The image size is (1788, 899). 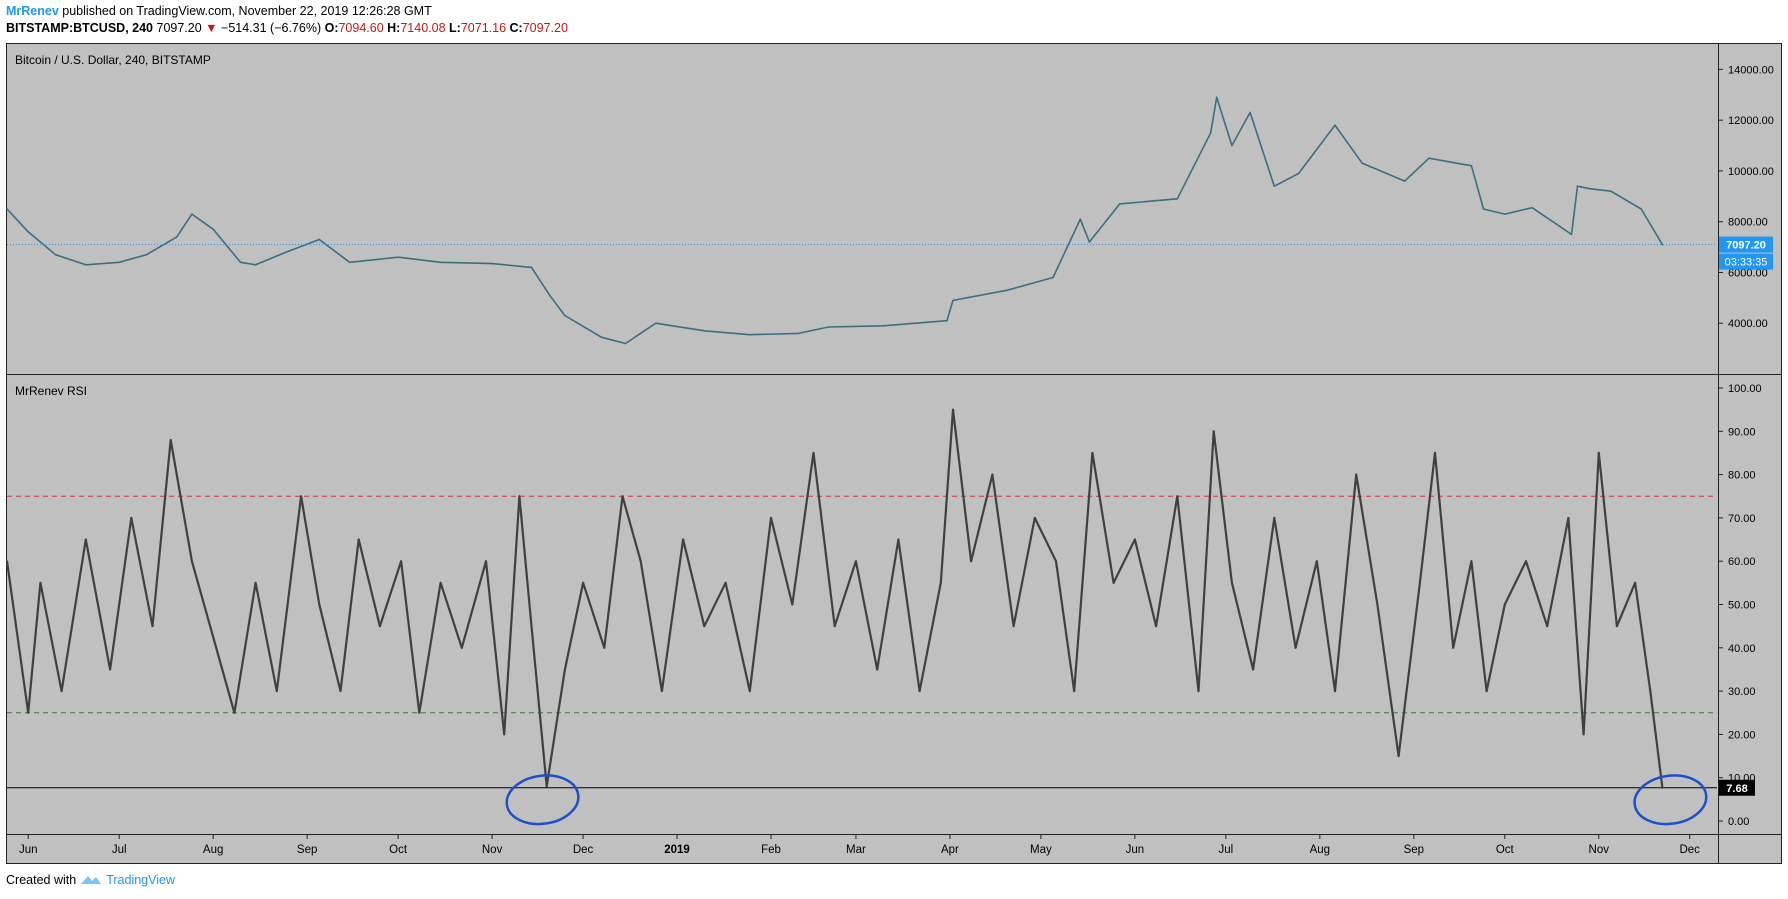 I want to click on time-axis-label: Aug, so click(x=1320, y=850).